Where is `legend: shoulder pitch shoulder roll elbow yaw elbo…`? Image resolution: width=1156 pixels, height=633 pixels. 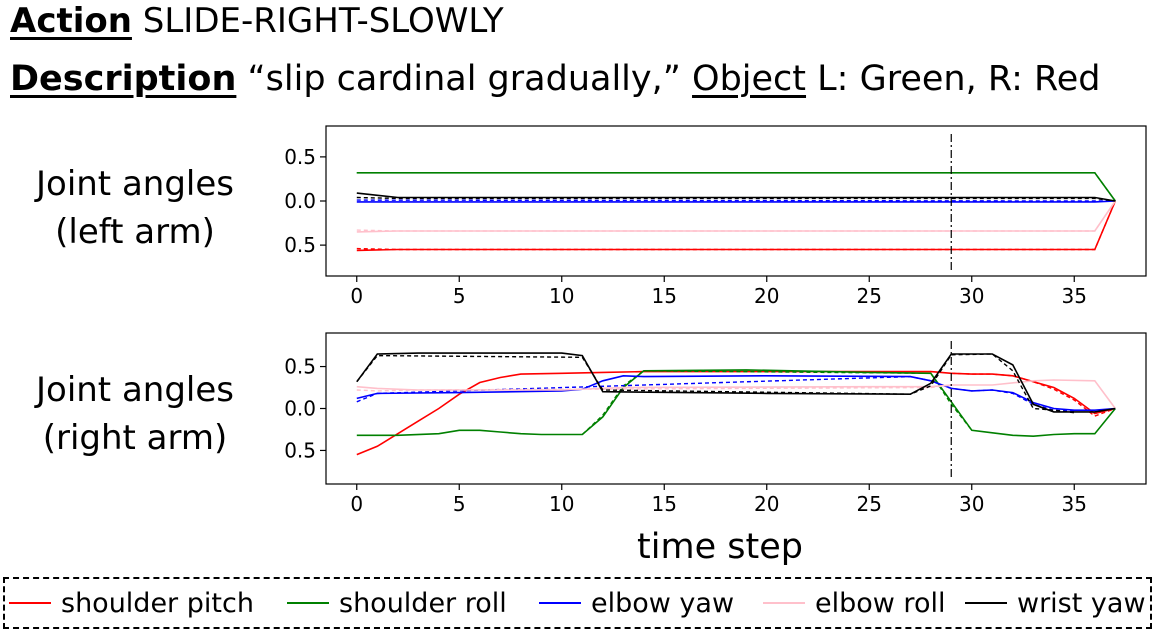
legend: shoulder pitch shoulder roll elbow yaw elbo… is located at coordinates (577, 603).